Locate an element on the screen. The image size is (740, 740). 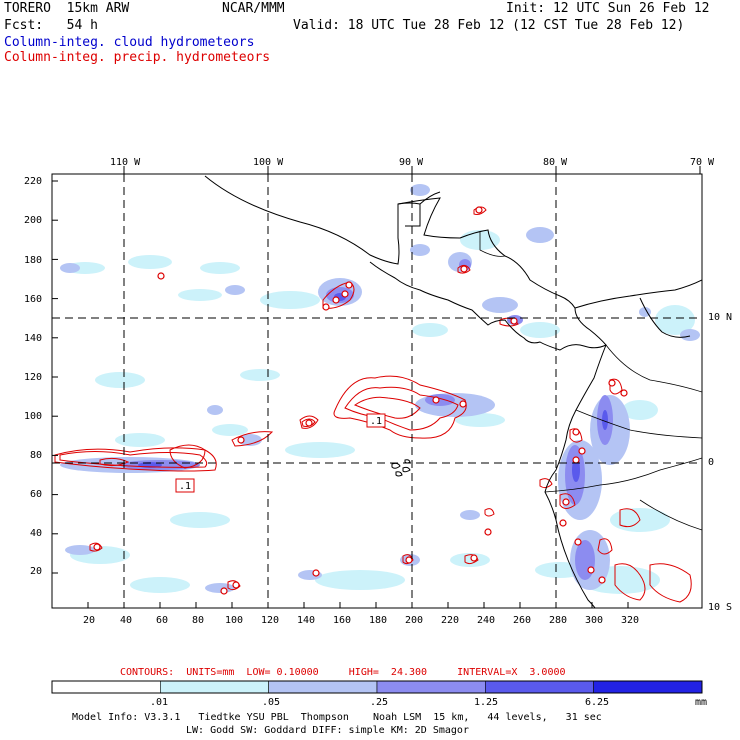
x-tick-label: 160 is located at coordinates (342, 620).